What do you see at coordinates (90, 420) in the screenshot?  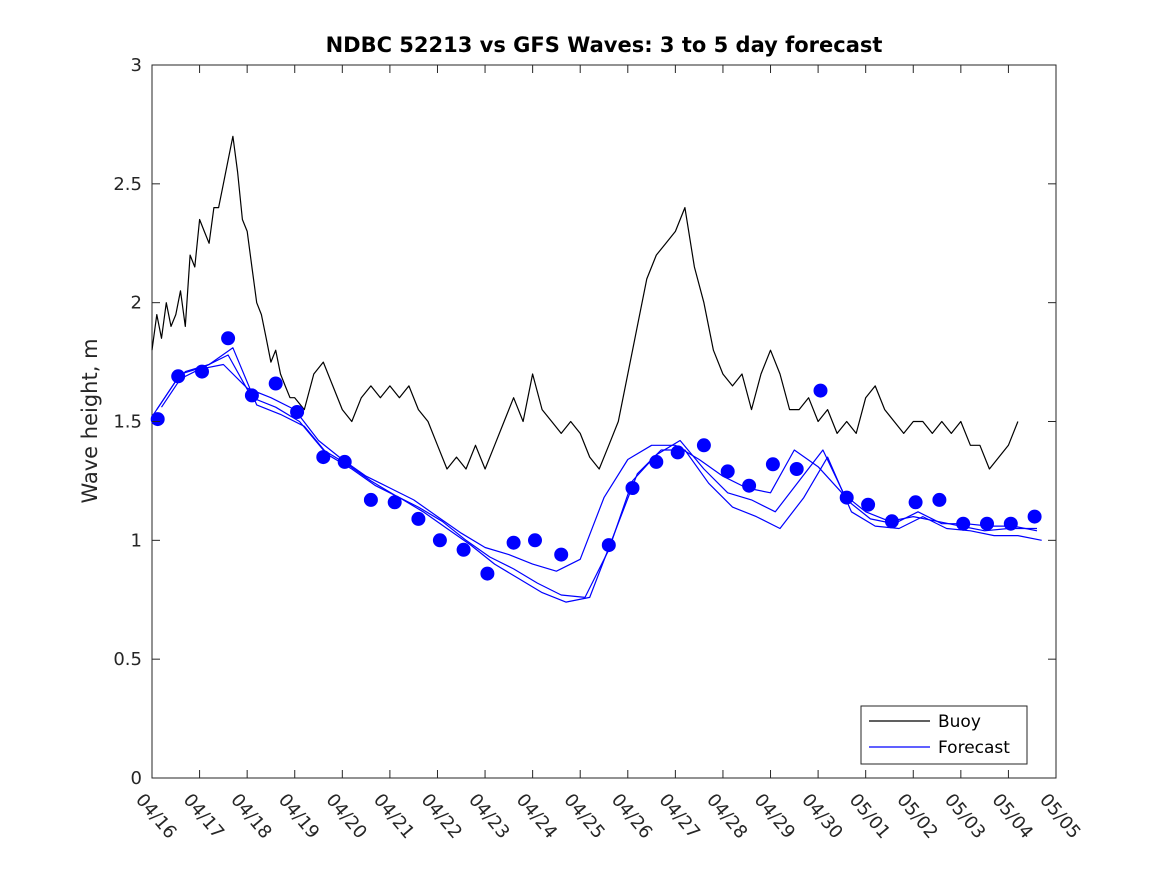 I see `y-axis-label: Wave height, m` at bounding box center [90, 420].